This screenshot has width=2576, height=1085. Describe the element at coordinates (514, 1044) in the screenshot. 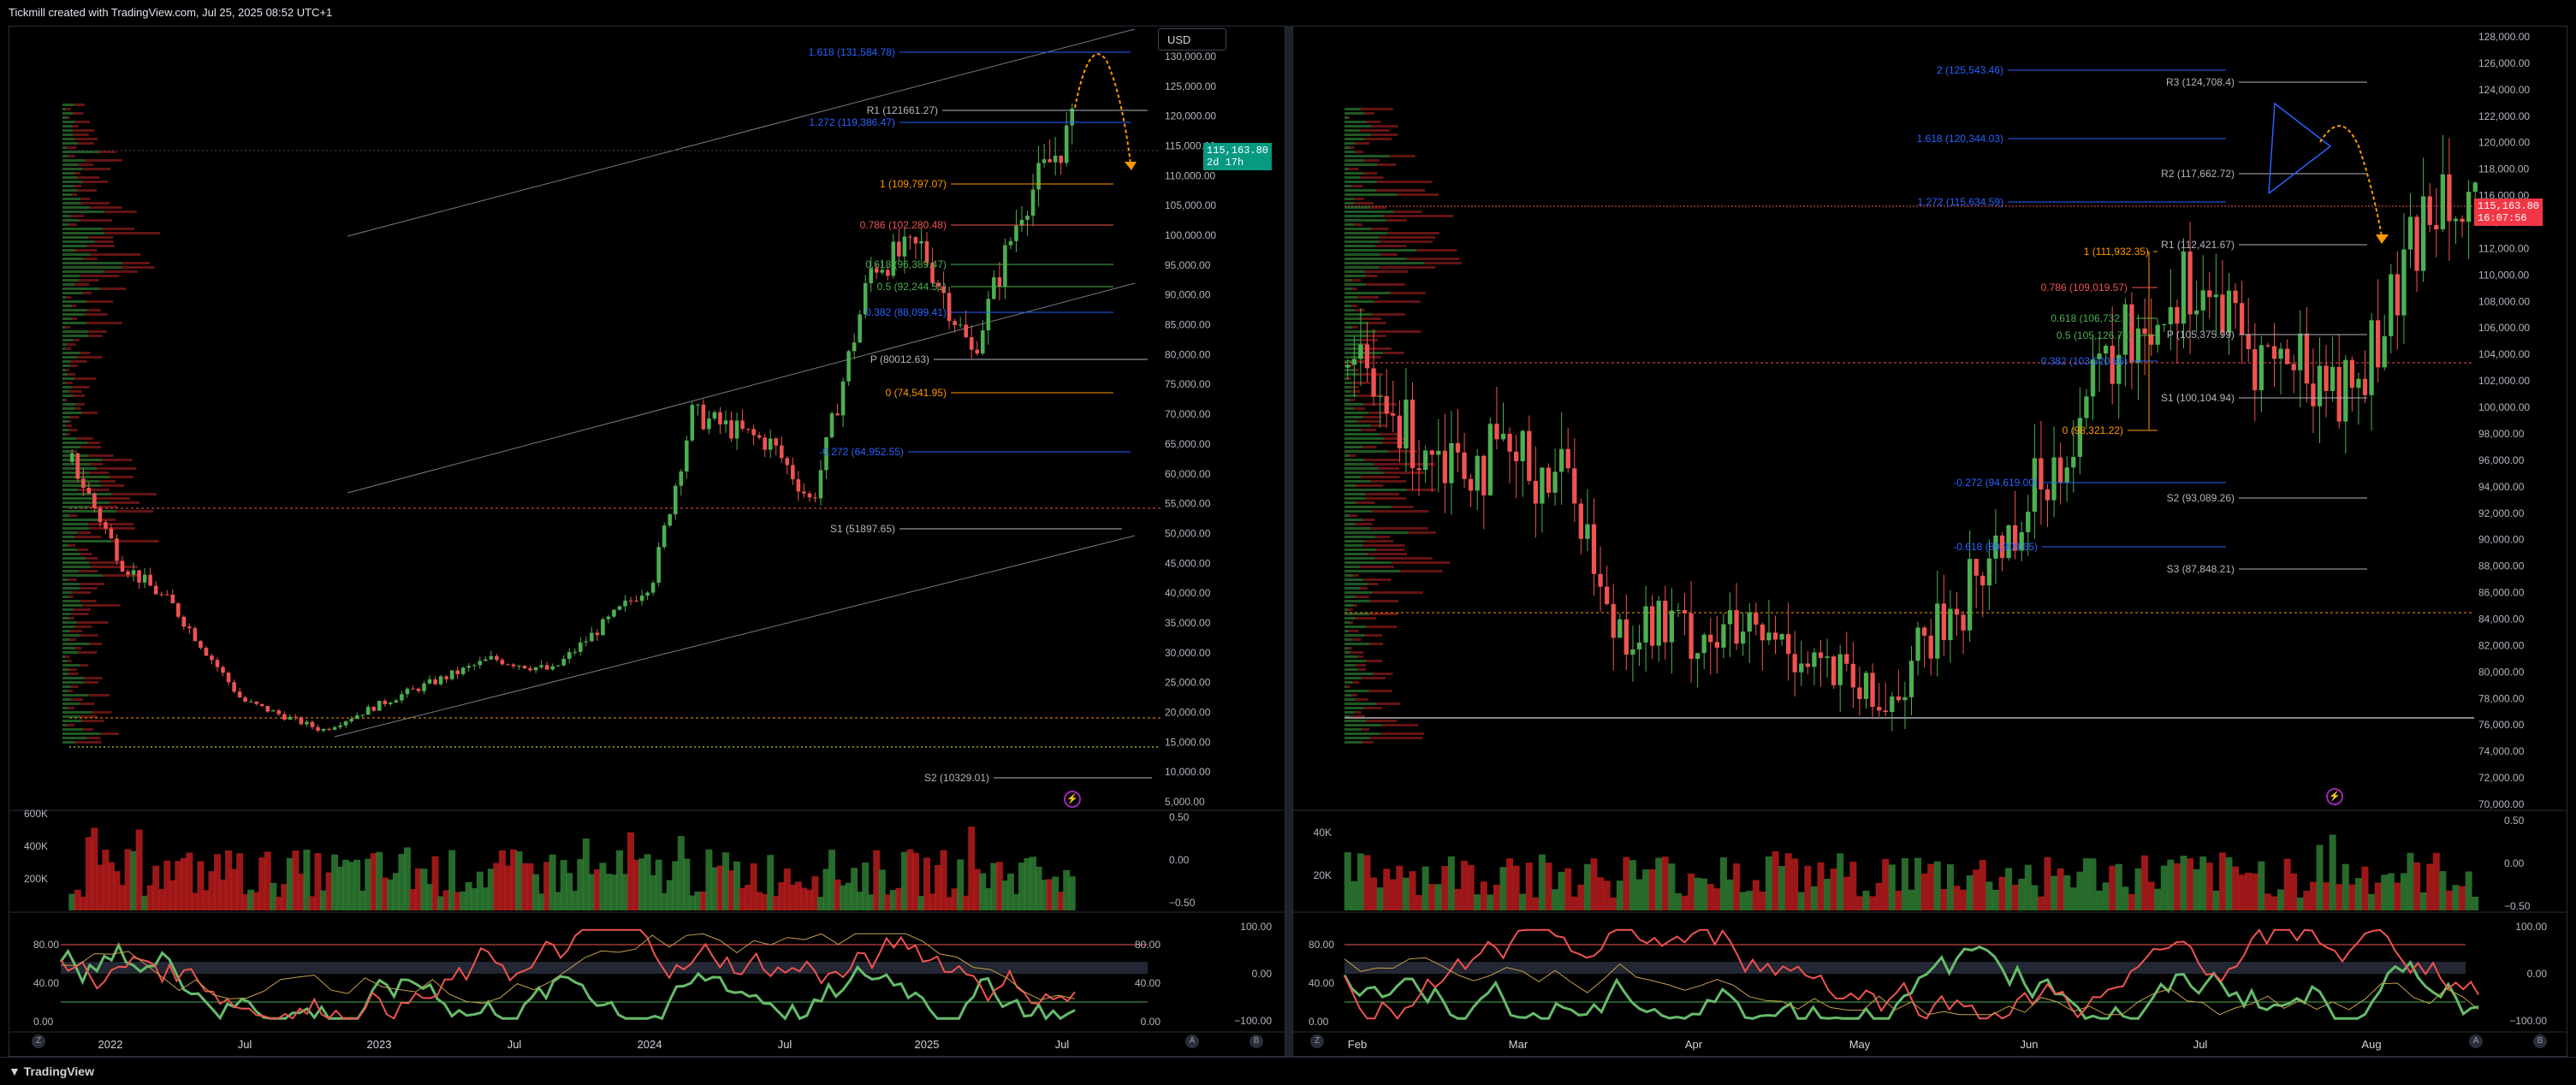

I see `left-x-tick: Jul` at that location.